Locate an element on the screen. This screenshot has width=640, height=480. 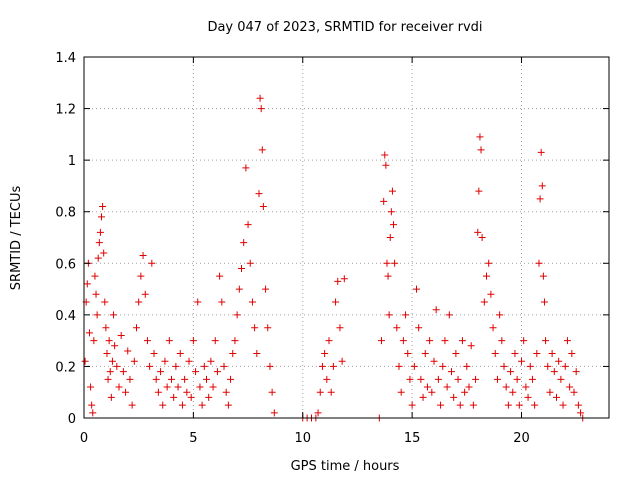
y-tick-label: 0 is located at coordinates (72, 419).